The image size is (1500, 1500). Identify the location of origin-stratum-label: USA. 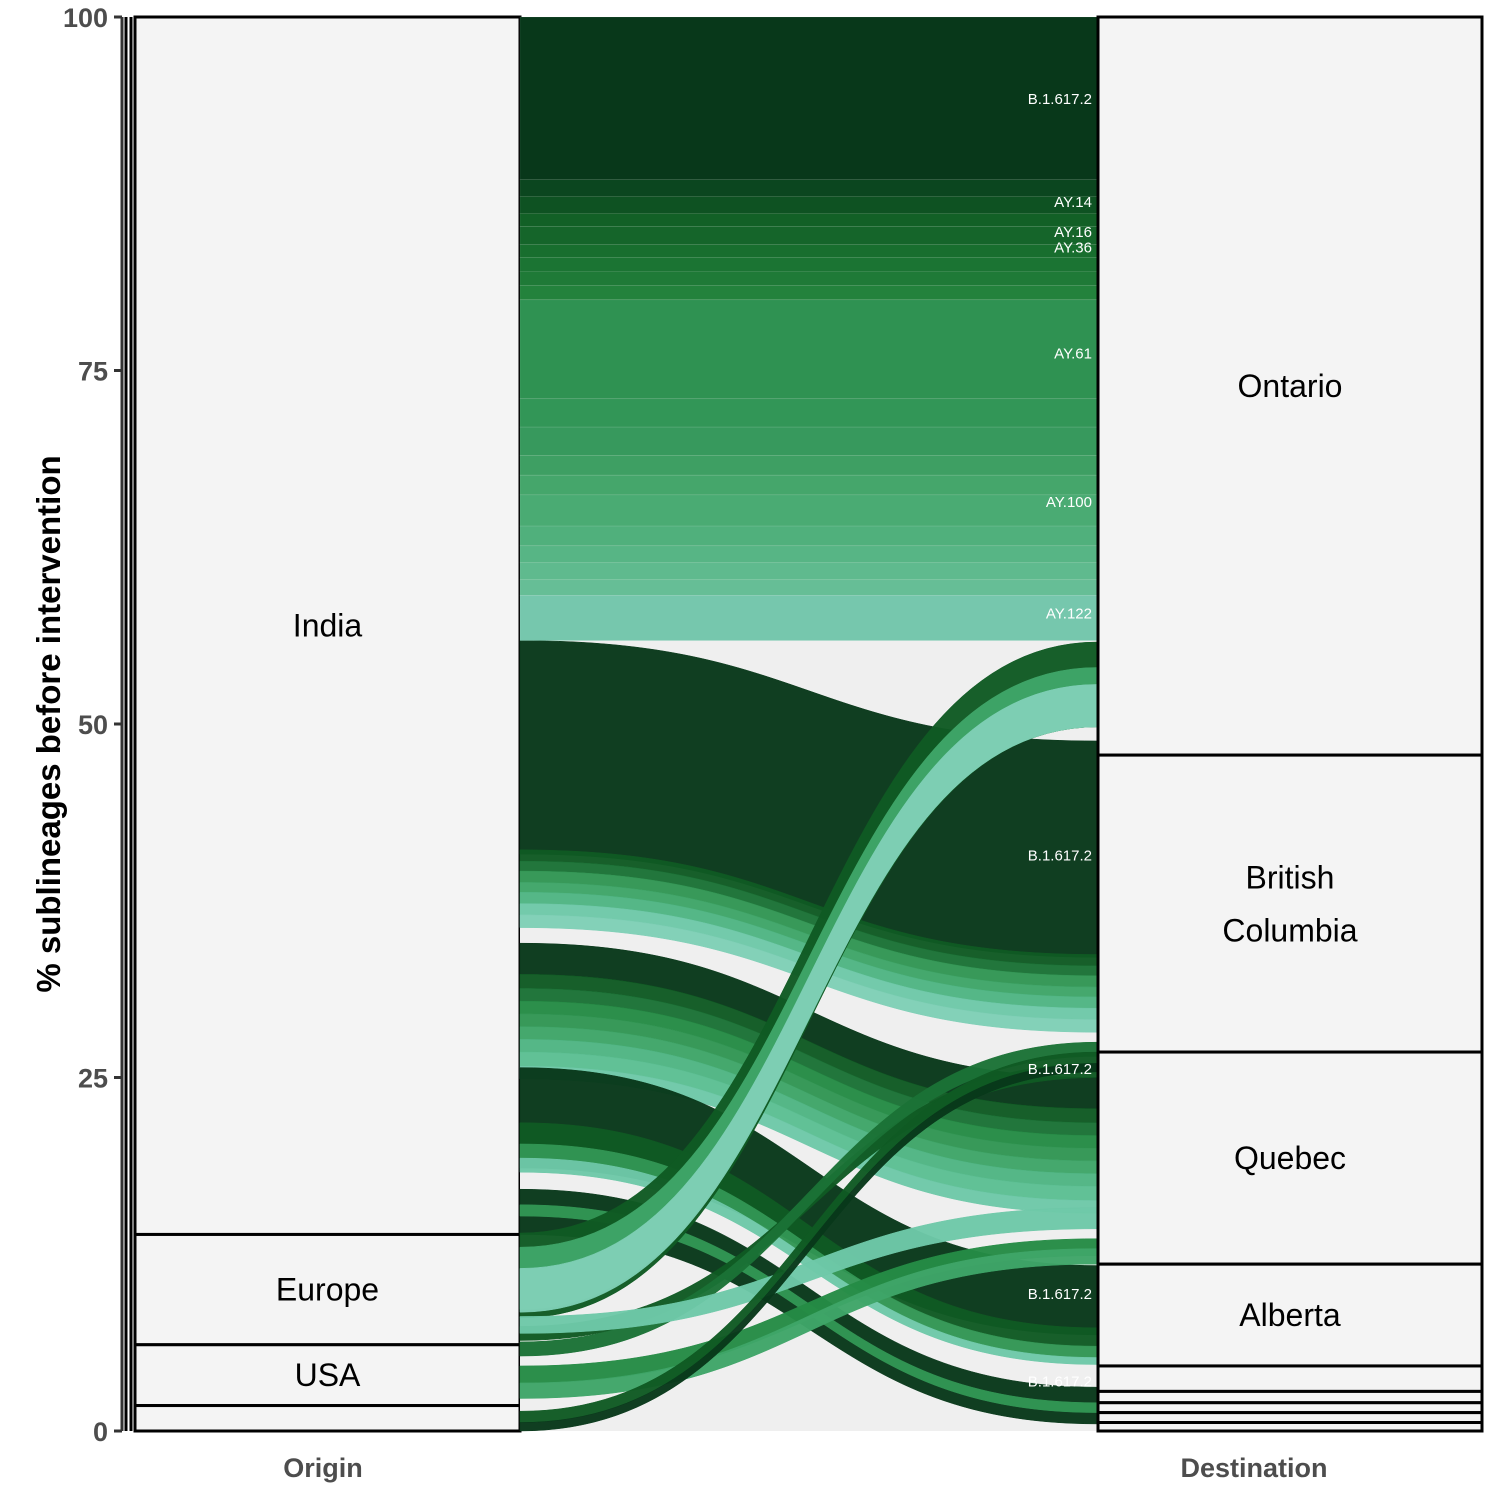
(328, 1375).